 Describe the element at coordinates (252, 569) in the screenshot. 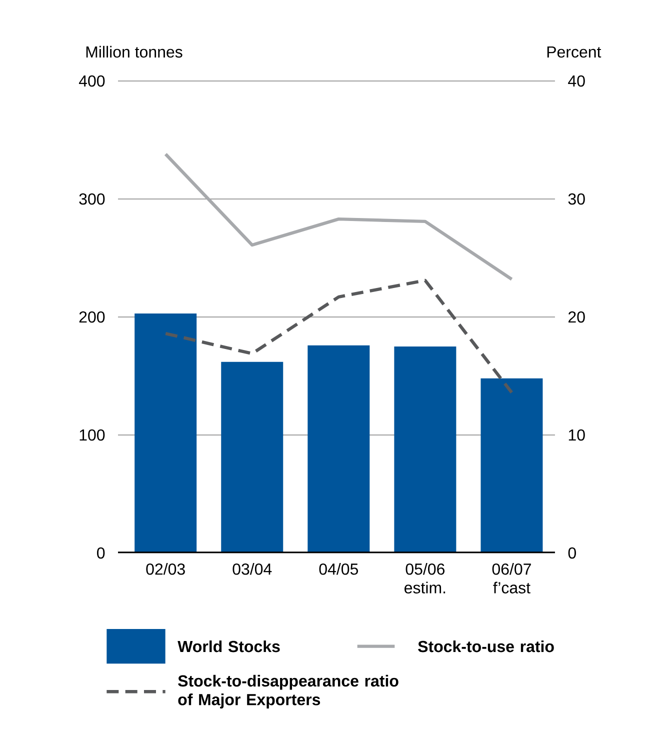

I see `x-tick-label: 03/04` at that location.